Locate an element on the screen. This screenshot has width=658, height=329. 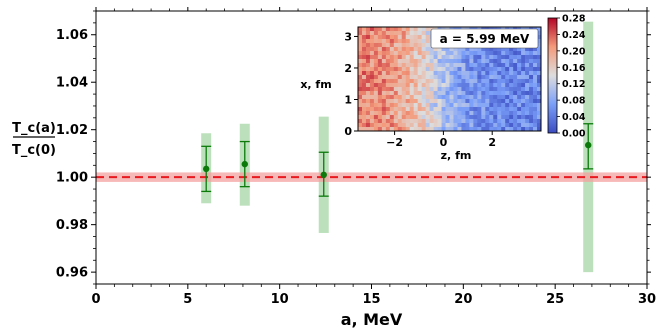
inset-y-tick-label-0: 0 is located at coordinates (348, 131).